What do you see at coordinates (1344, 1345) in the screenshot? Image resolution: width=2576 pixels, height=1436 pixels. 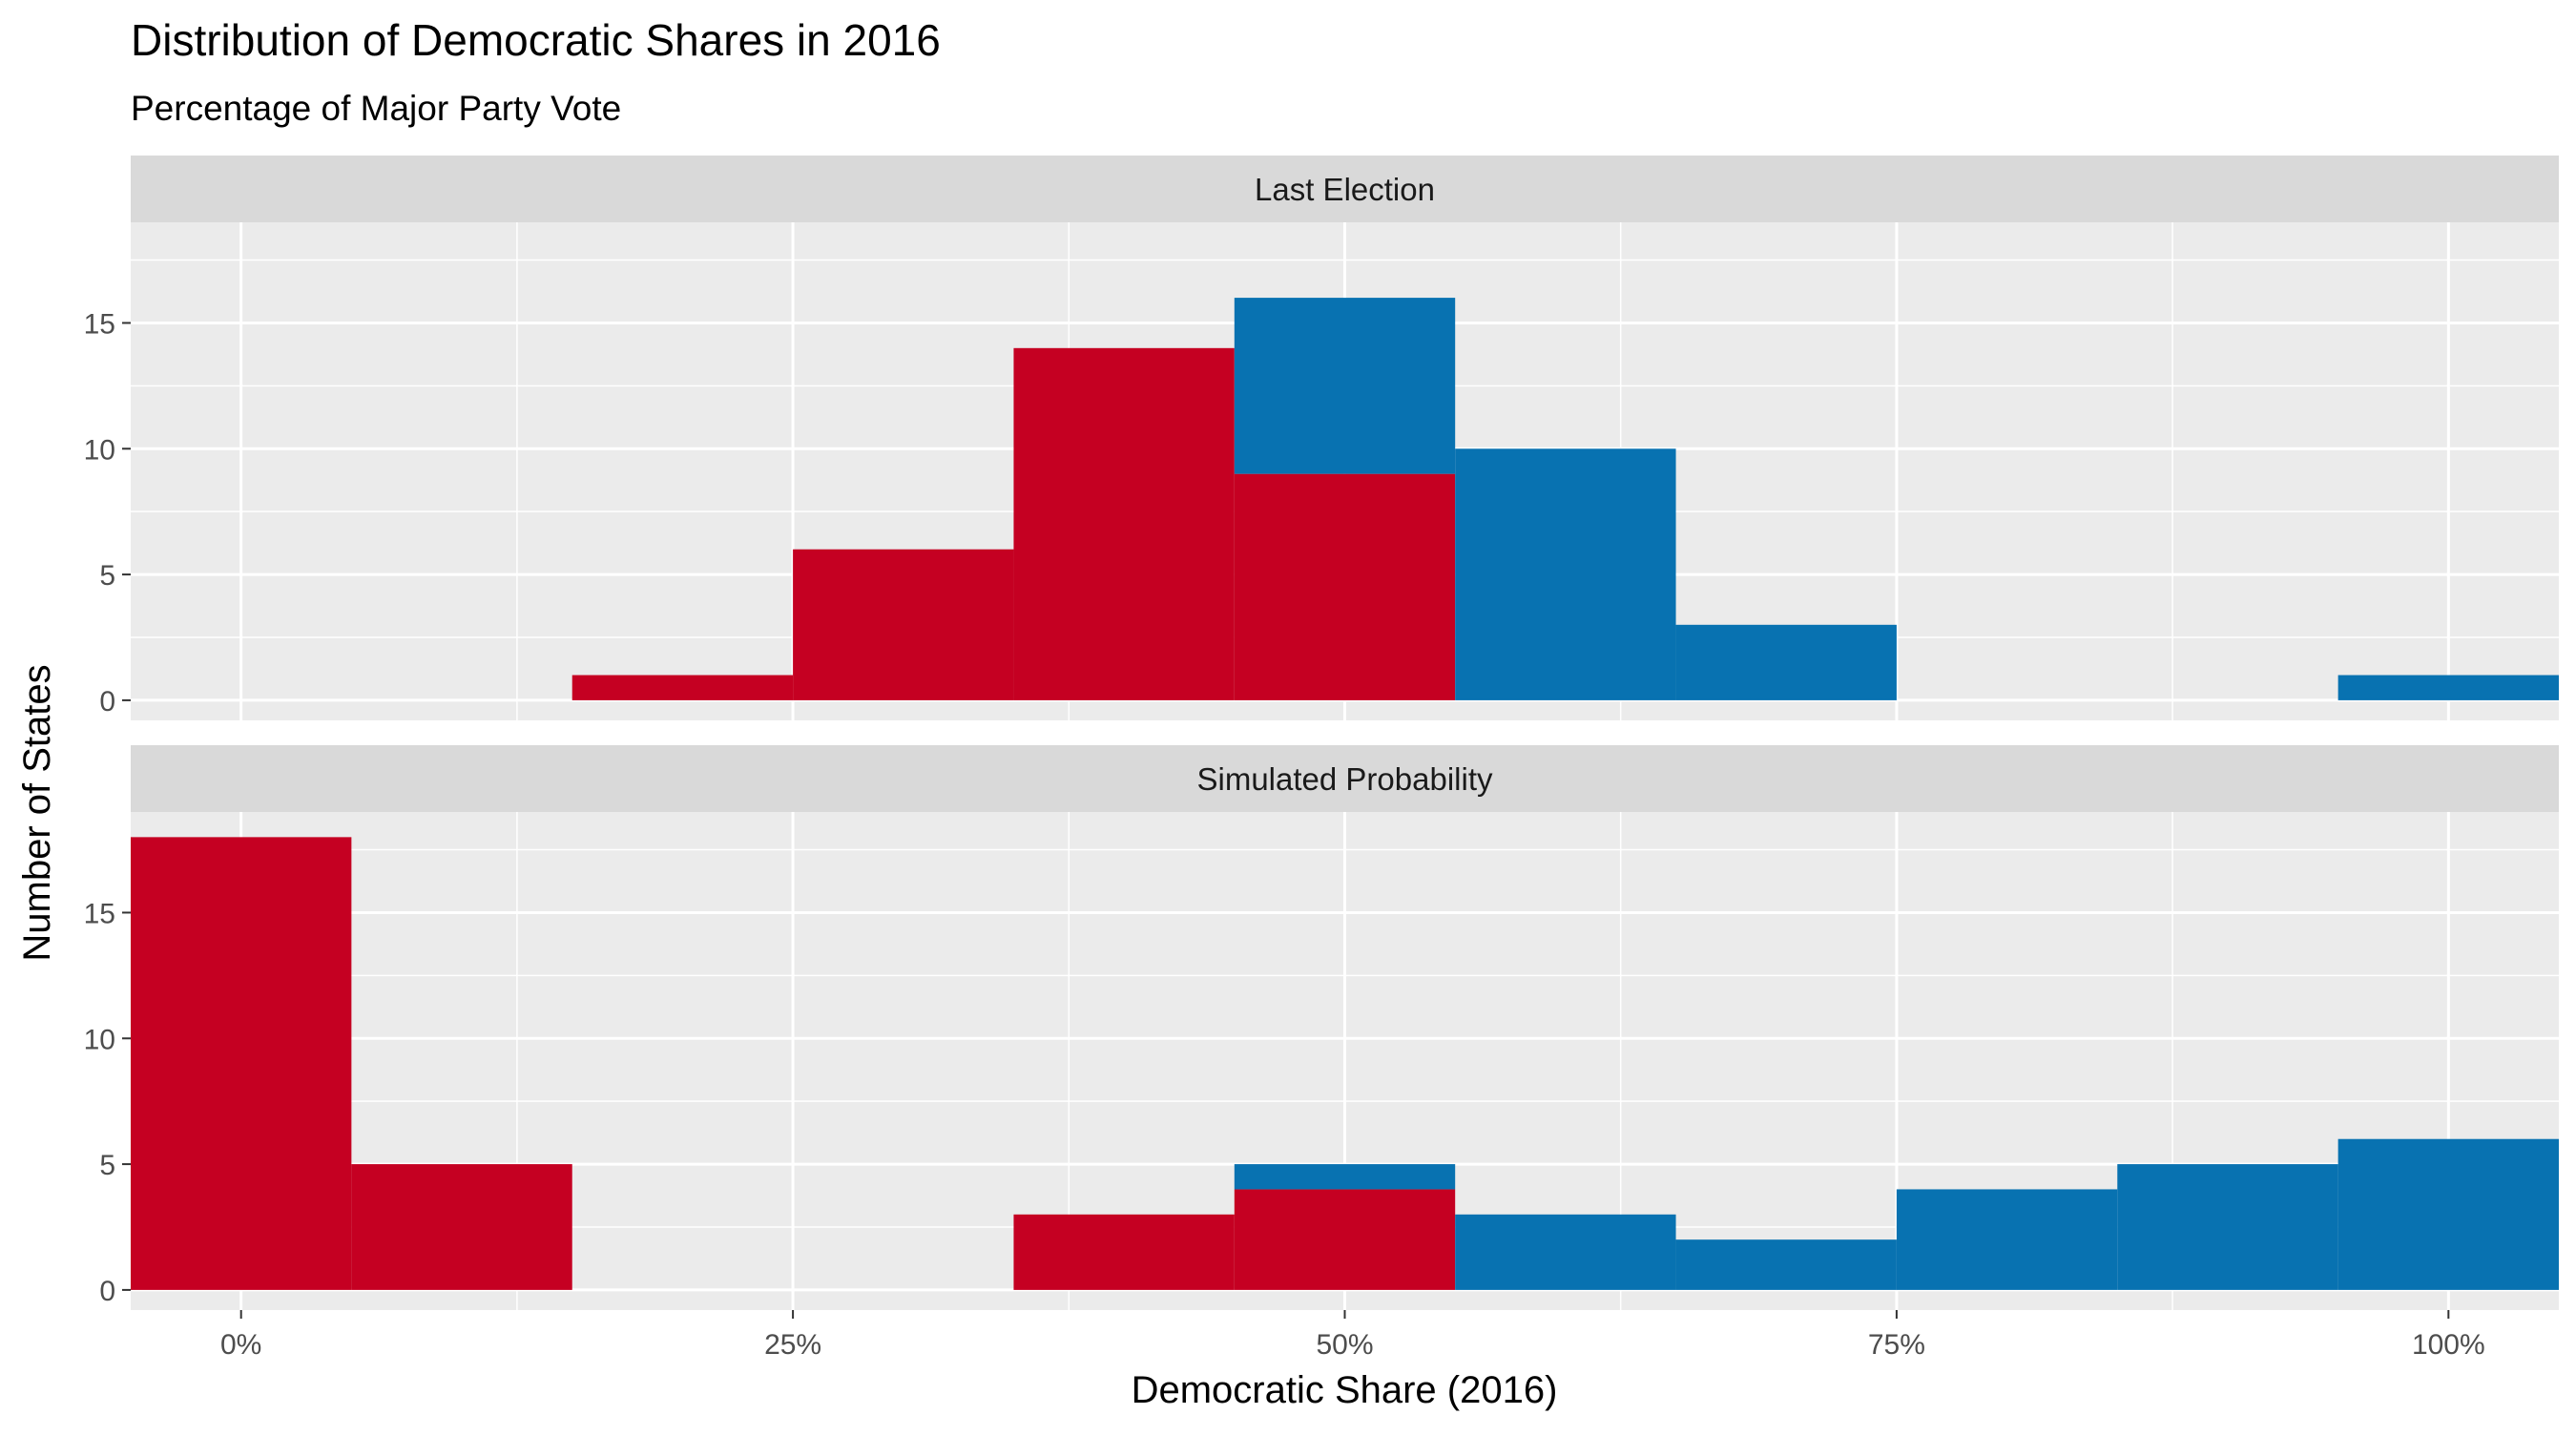 I see `x-tick-label: 50%` at bounding box center [1344, 1345].